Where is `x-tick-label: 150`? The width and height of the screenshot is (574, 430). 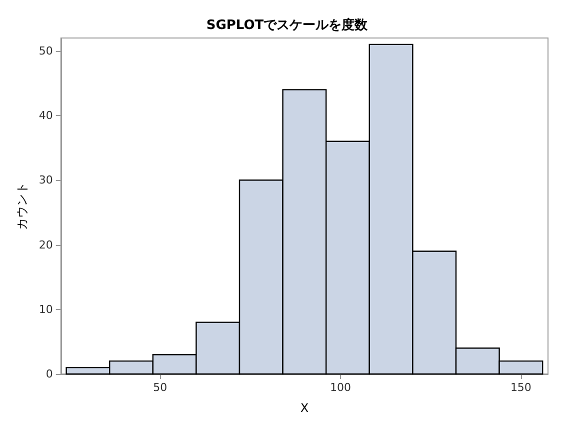
x-tick-label: 150 is located at coordinates (521, 387).